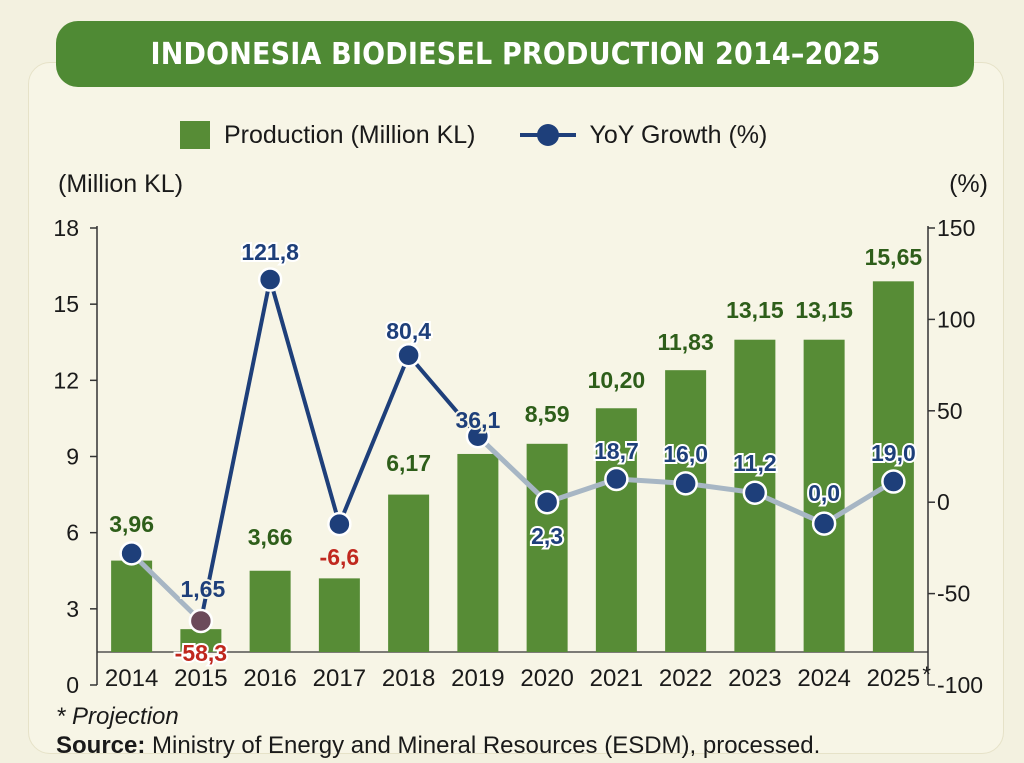  What do you see at coordinates (495, 135) in the screenshot?
I see `legend: Production (Million KL) YoY Growth (%)` at bounding box center [495, 135].